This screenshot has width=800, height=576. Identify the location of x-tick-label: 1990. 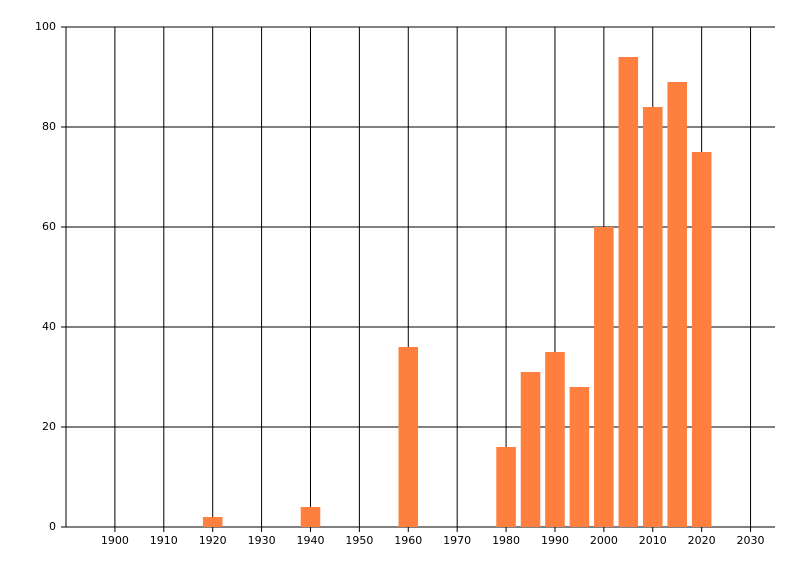
(555, 540).